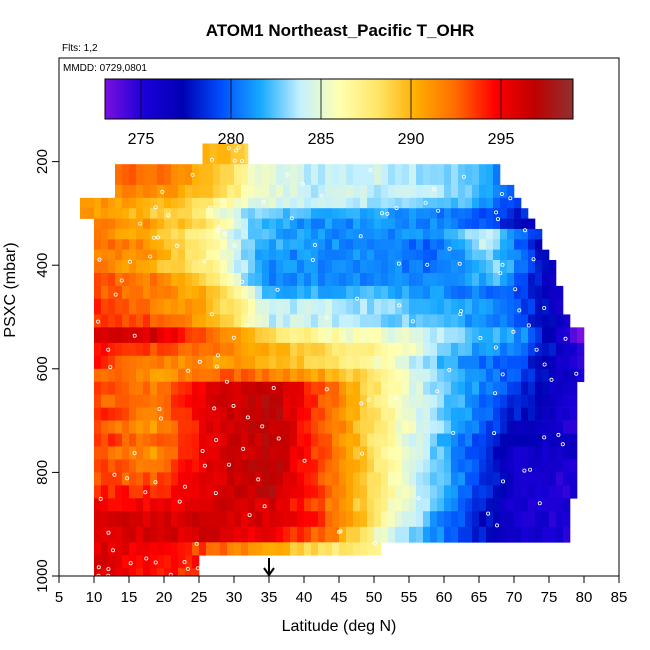  What do you see at coordinates (129, 597) in the screenshot?
I see `x-tick-label: 15` at bounding box center [129, 597].